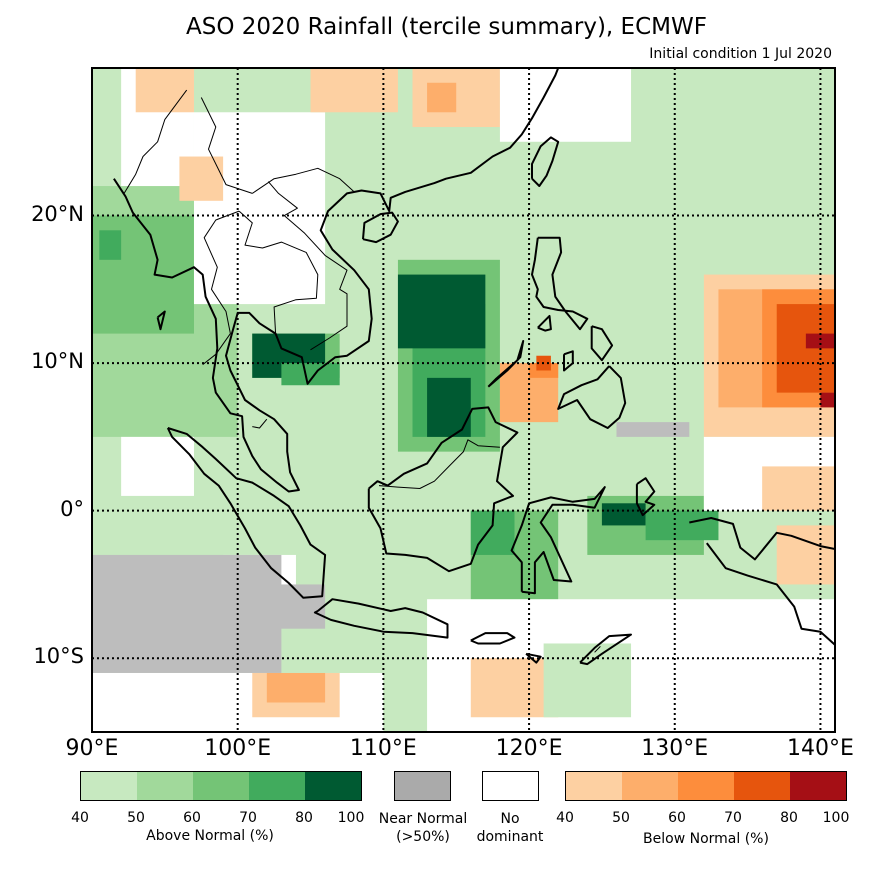  Describe the element at coordinates (423, 828) in the screenshot. I see `near-normal-caption: Near Normal (>50%)` at that location.